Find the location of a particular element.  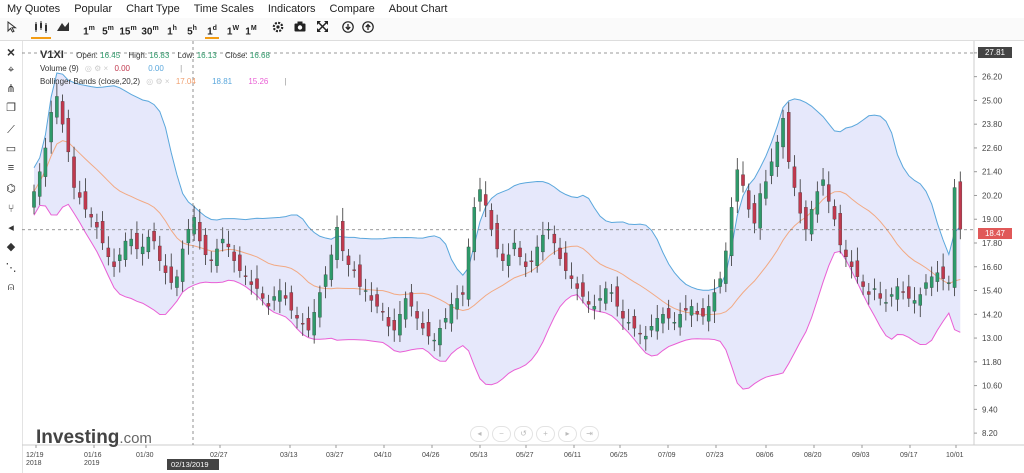

fullscreen-icon is located at coordinates (322, 29).